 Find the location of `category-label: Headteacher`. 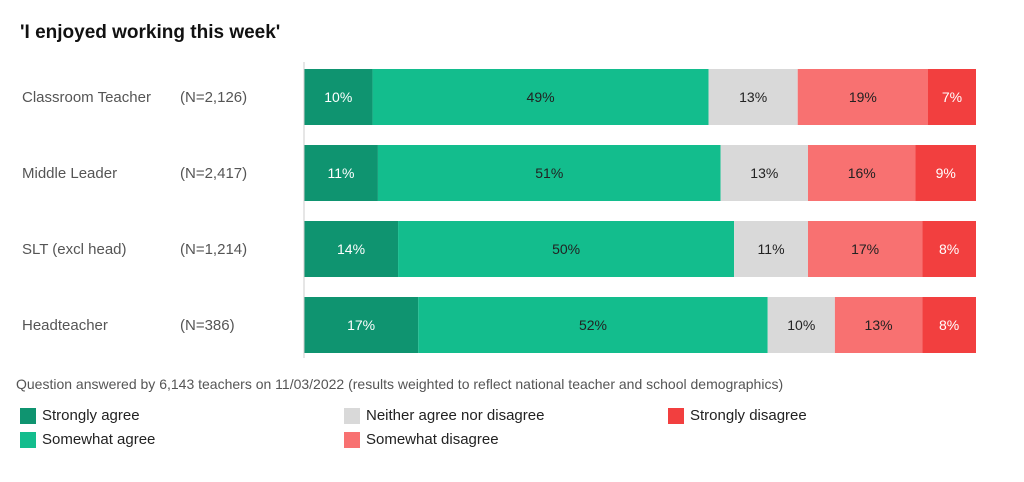

category-label: Headteacher is located at coordinates (65, 325).